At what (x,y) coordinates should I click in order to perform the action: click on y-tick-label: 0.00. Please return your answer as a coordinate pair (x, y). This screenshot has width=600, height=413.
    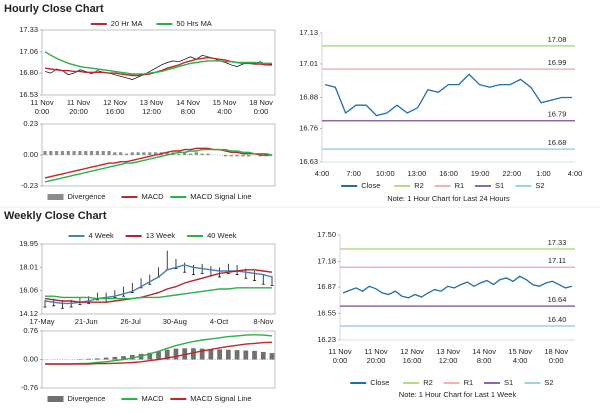
    Looking at the image, I should click on (30, 154).